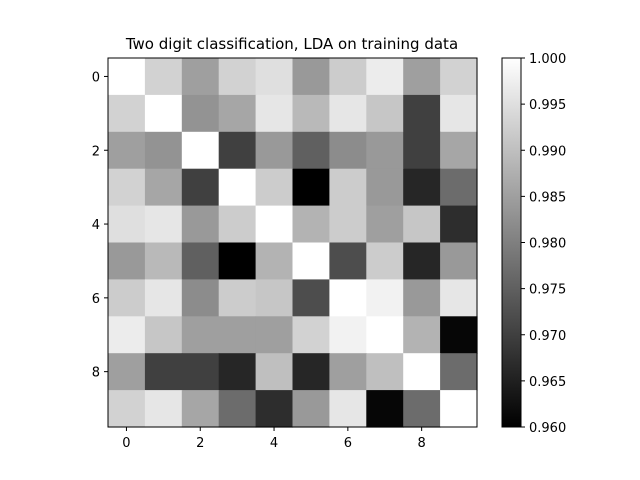 The height and width of the screenshot is (480, 640). Describe the element at coordinates (547, 151) in the screenshot. I see `colorbar-tick-label: 0.990` at that location.